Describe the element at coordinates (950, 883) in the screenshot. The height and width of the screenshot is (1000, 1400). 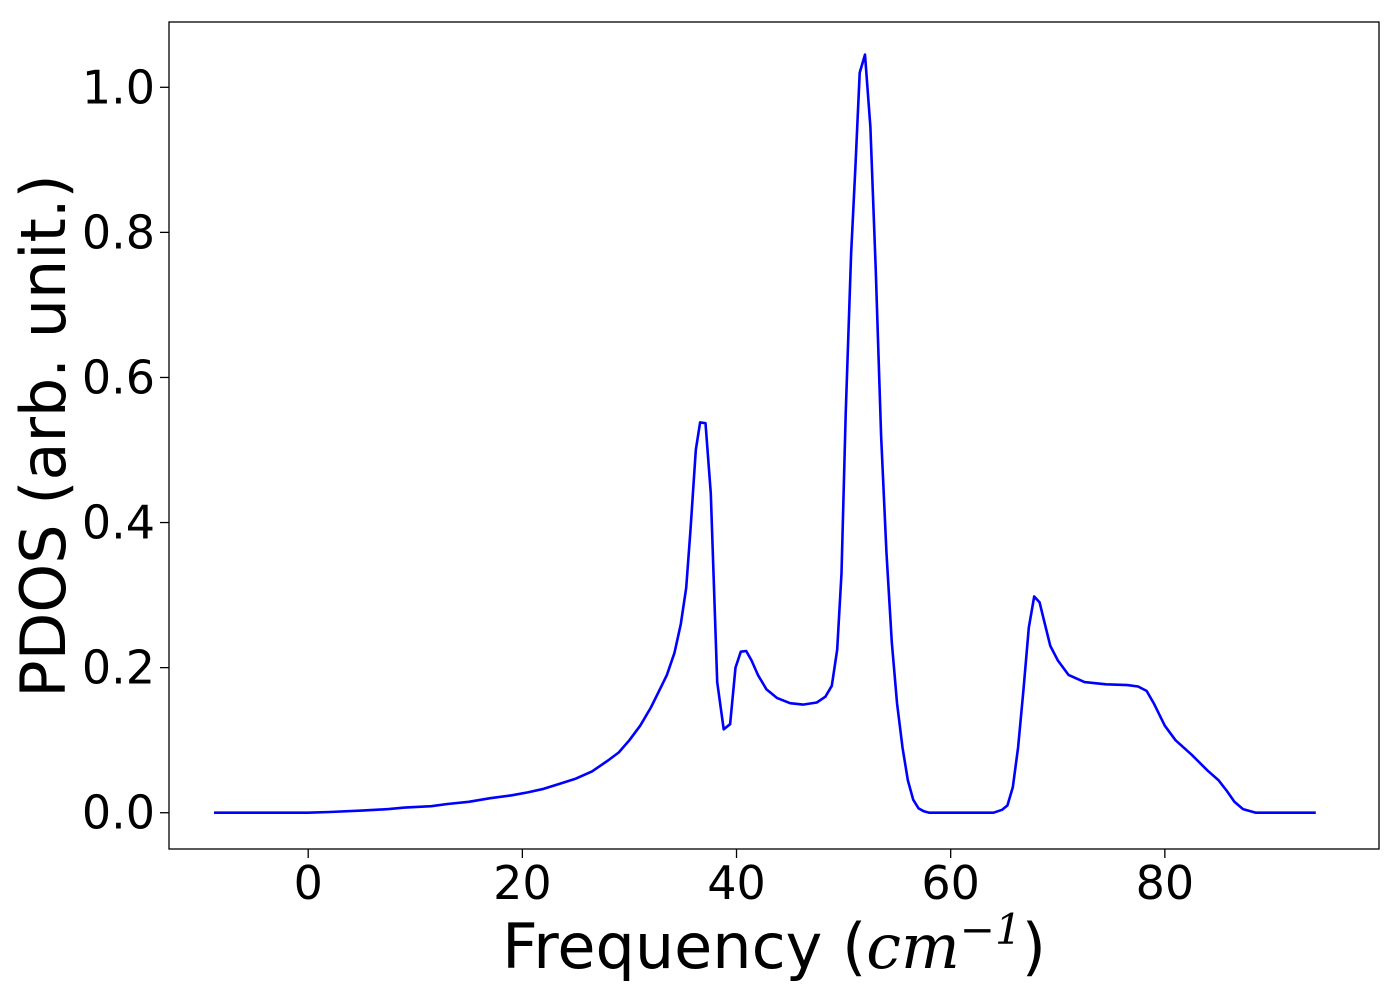
I see `x-tick-label: 60` at that location.